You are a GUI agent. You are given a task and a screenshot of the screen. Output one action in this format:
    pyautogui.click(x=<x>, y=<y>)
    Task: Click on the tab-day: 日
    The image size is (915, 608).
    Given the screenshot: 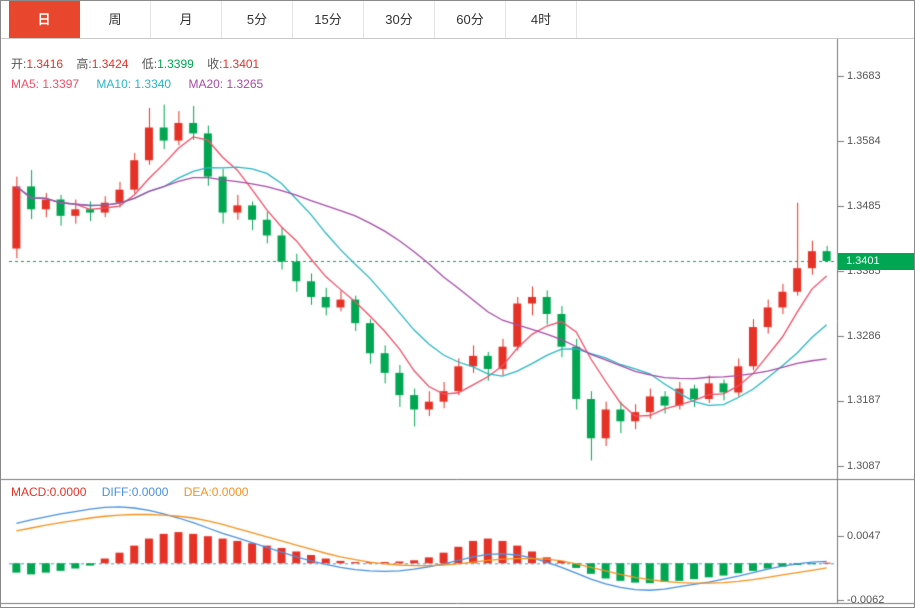 What is the action you would take?
    pyautogui.click(x=44, y=19)
    